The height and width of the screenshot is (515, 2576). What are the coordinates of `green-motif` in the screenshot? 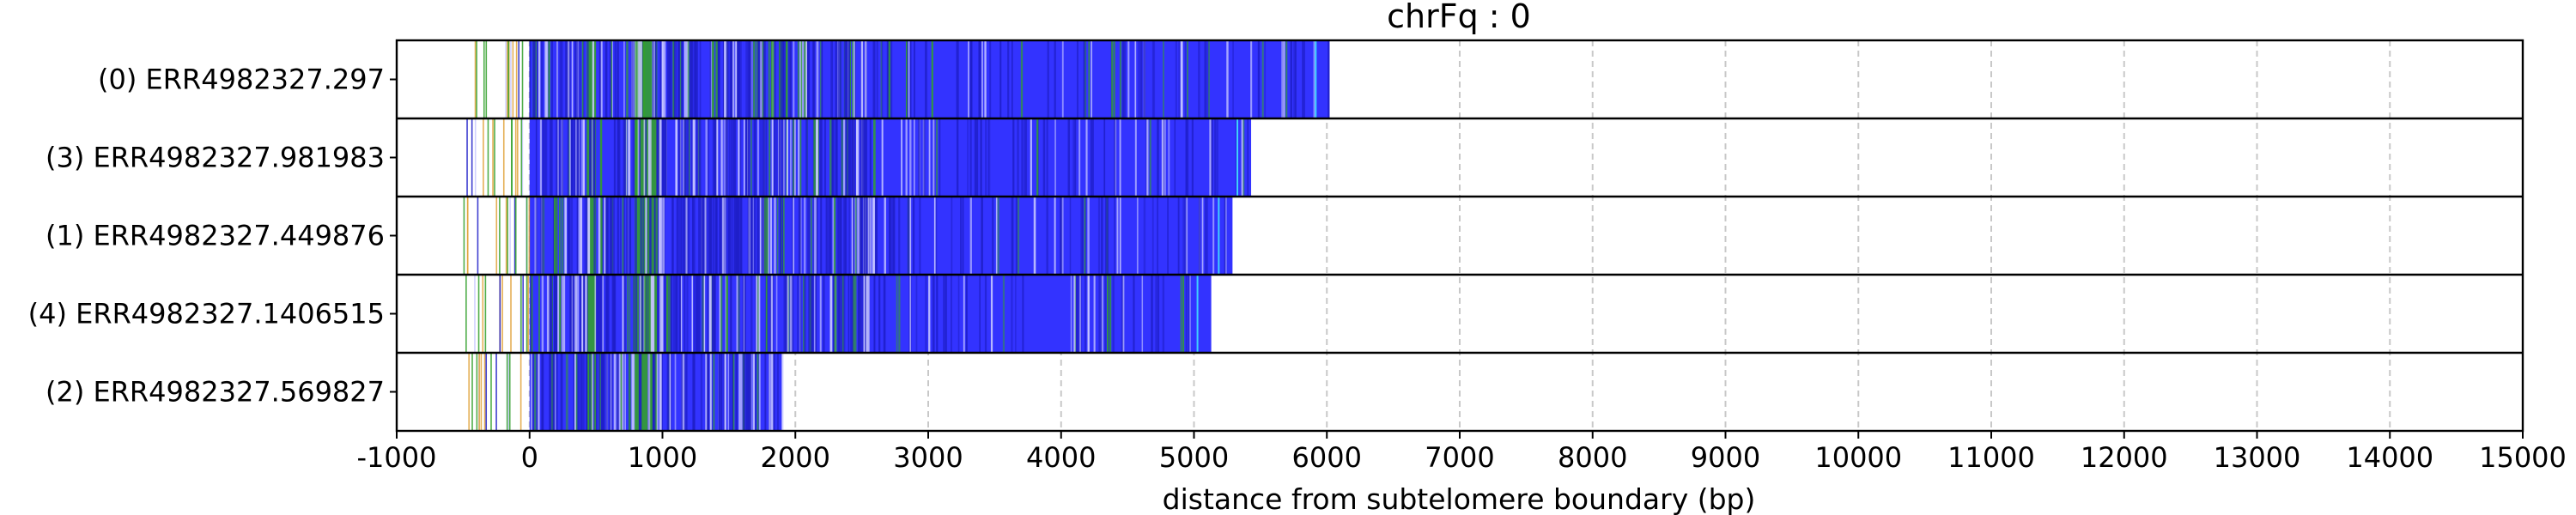 It's located at (591, 236).